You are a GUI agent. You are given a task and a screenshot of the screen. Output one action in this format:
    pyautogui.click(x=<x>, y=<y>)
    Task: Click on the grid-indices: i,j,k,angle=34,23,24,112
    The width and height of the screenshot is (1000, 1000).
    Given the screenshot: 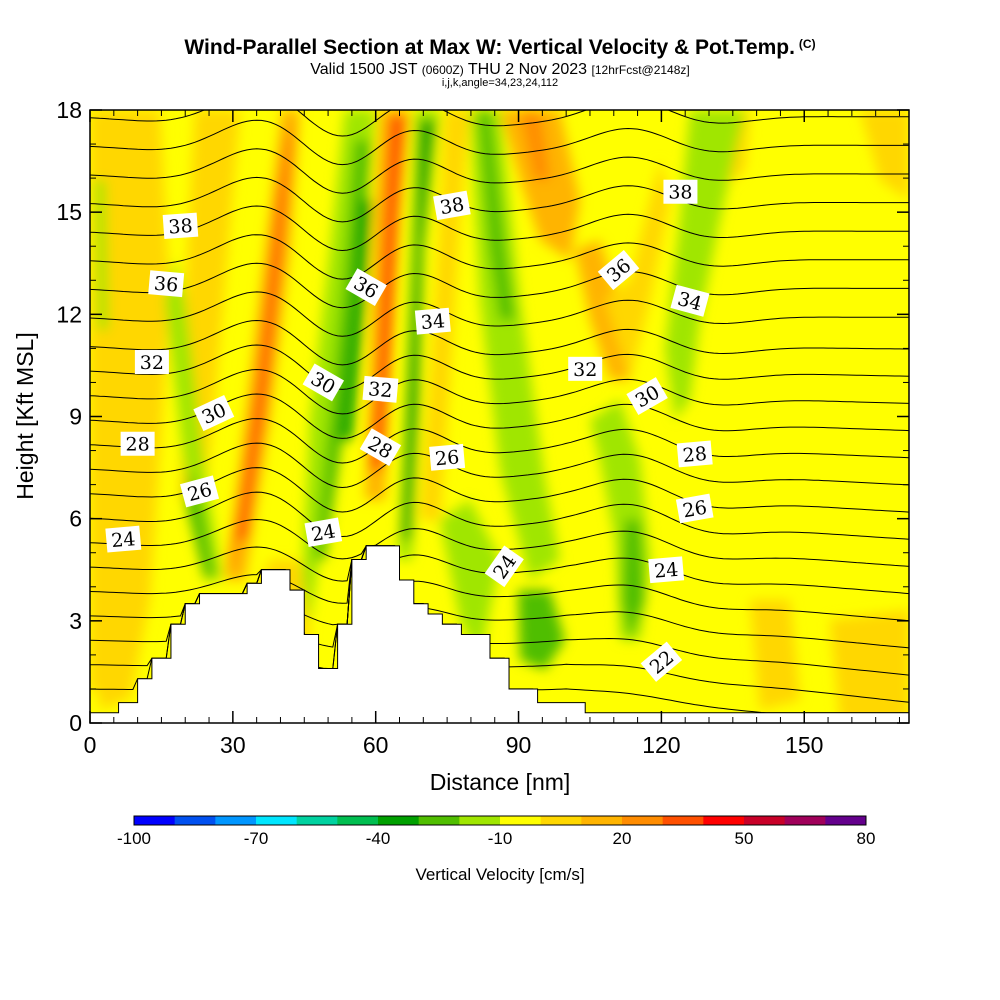 What is the action you would take?
    pyautogui.click(x=500, y=83)
    